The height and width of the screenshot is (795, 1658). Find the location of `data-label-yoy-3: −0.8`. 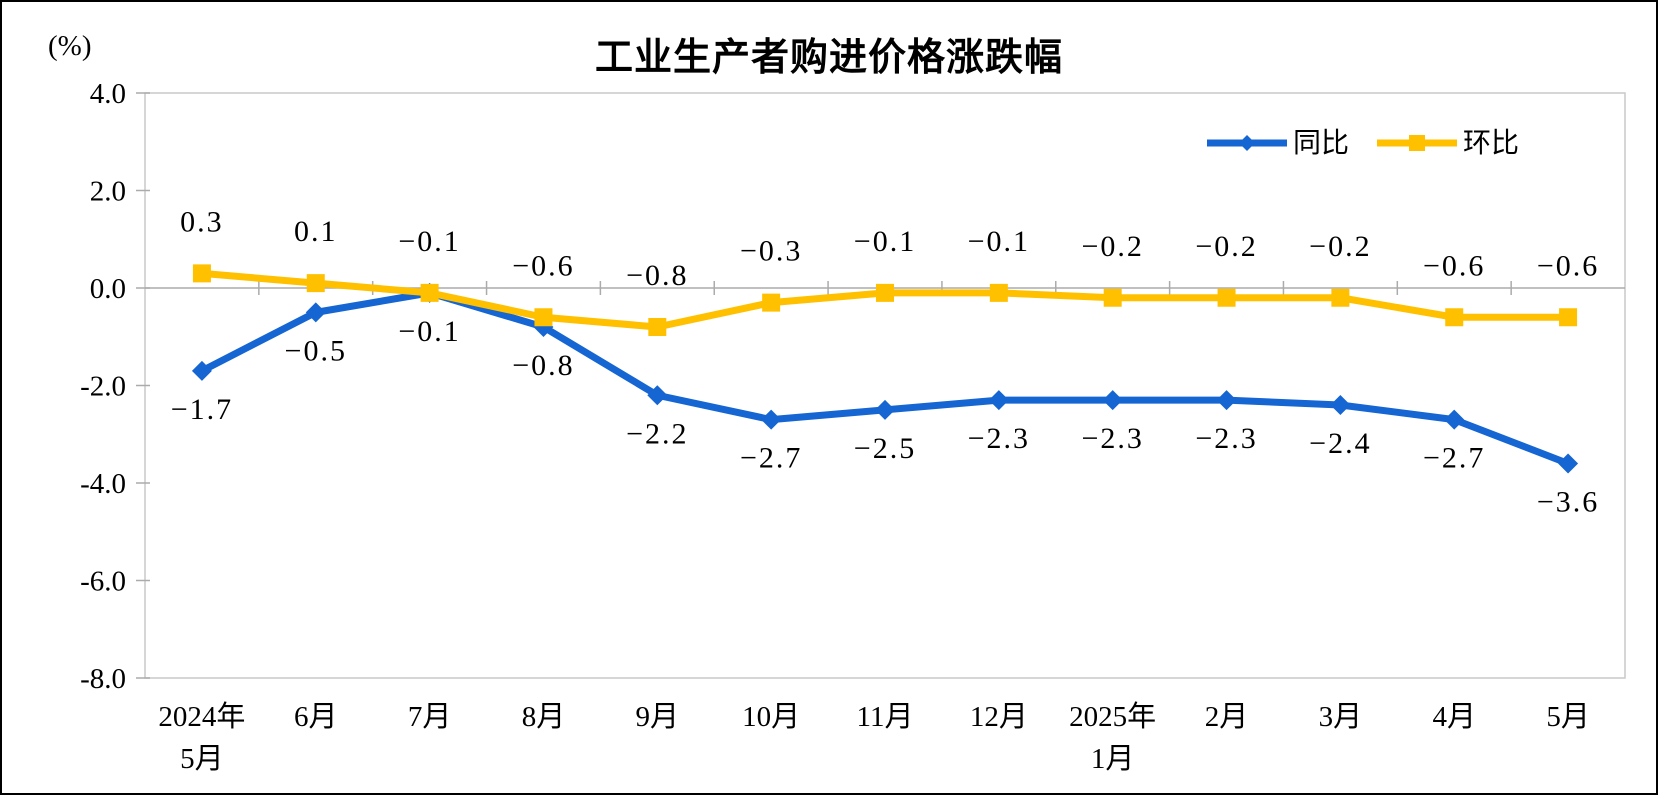

data-label-yoy-3: −0.8 is located at coordinates (543, 365).